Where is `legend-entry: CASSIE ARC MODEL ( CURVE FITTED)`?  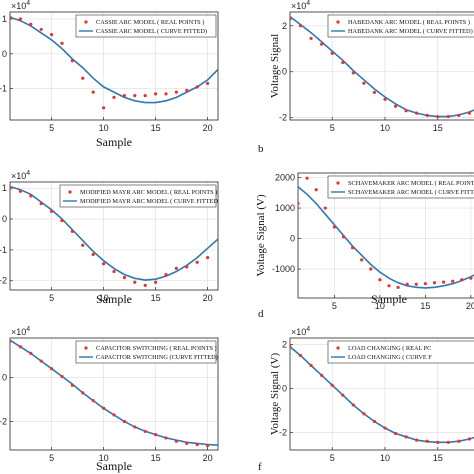
legend-entry: CASSIE ARC MODEL ( CURVE FITTED) is located at coordinates (151, 31).